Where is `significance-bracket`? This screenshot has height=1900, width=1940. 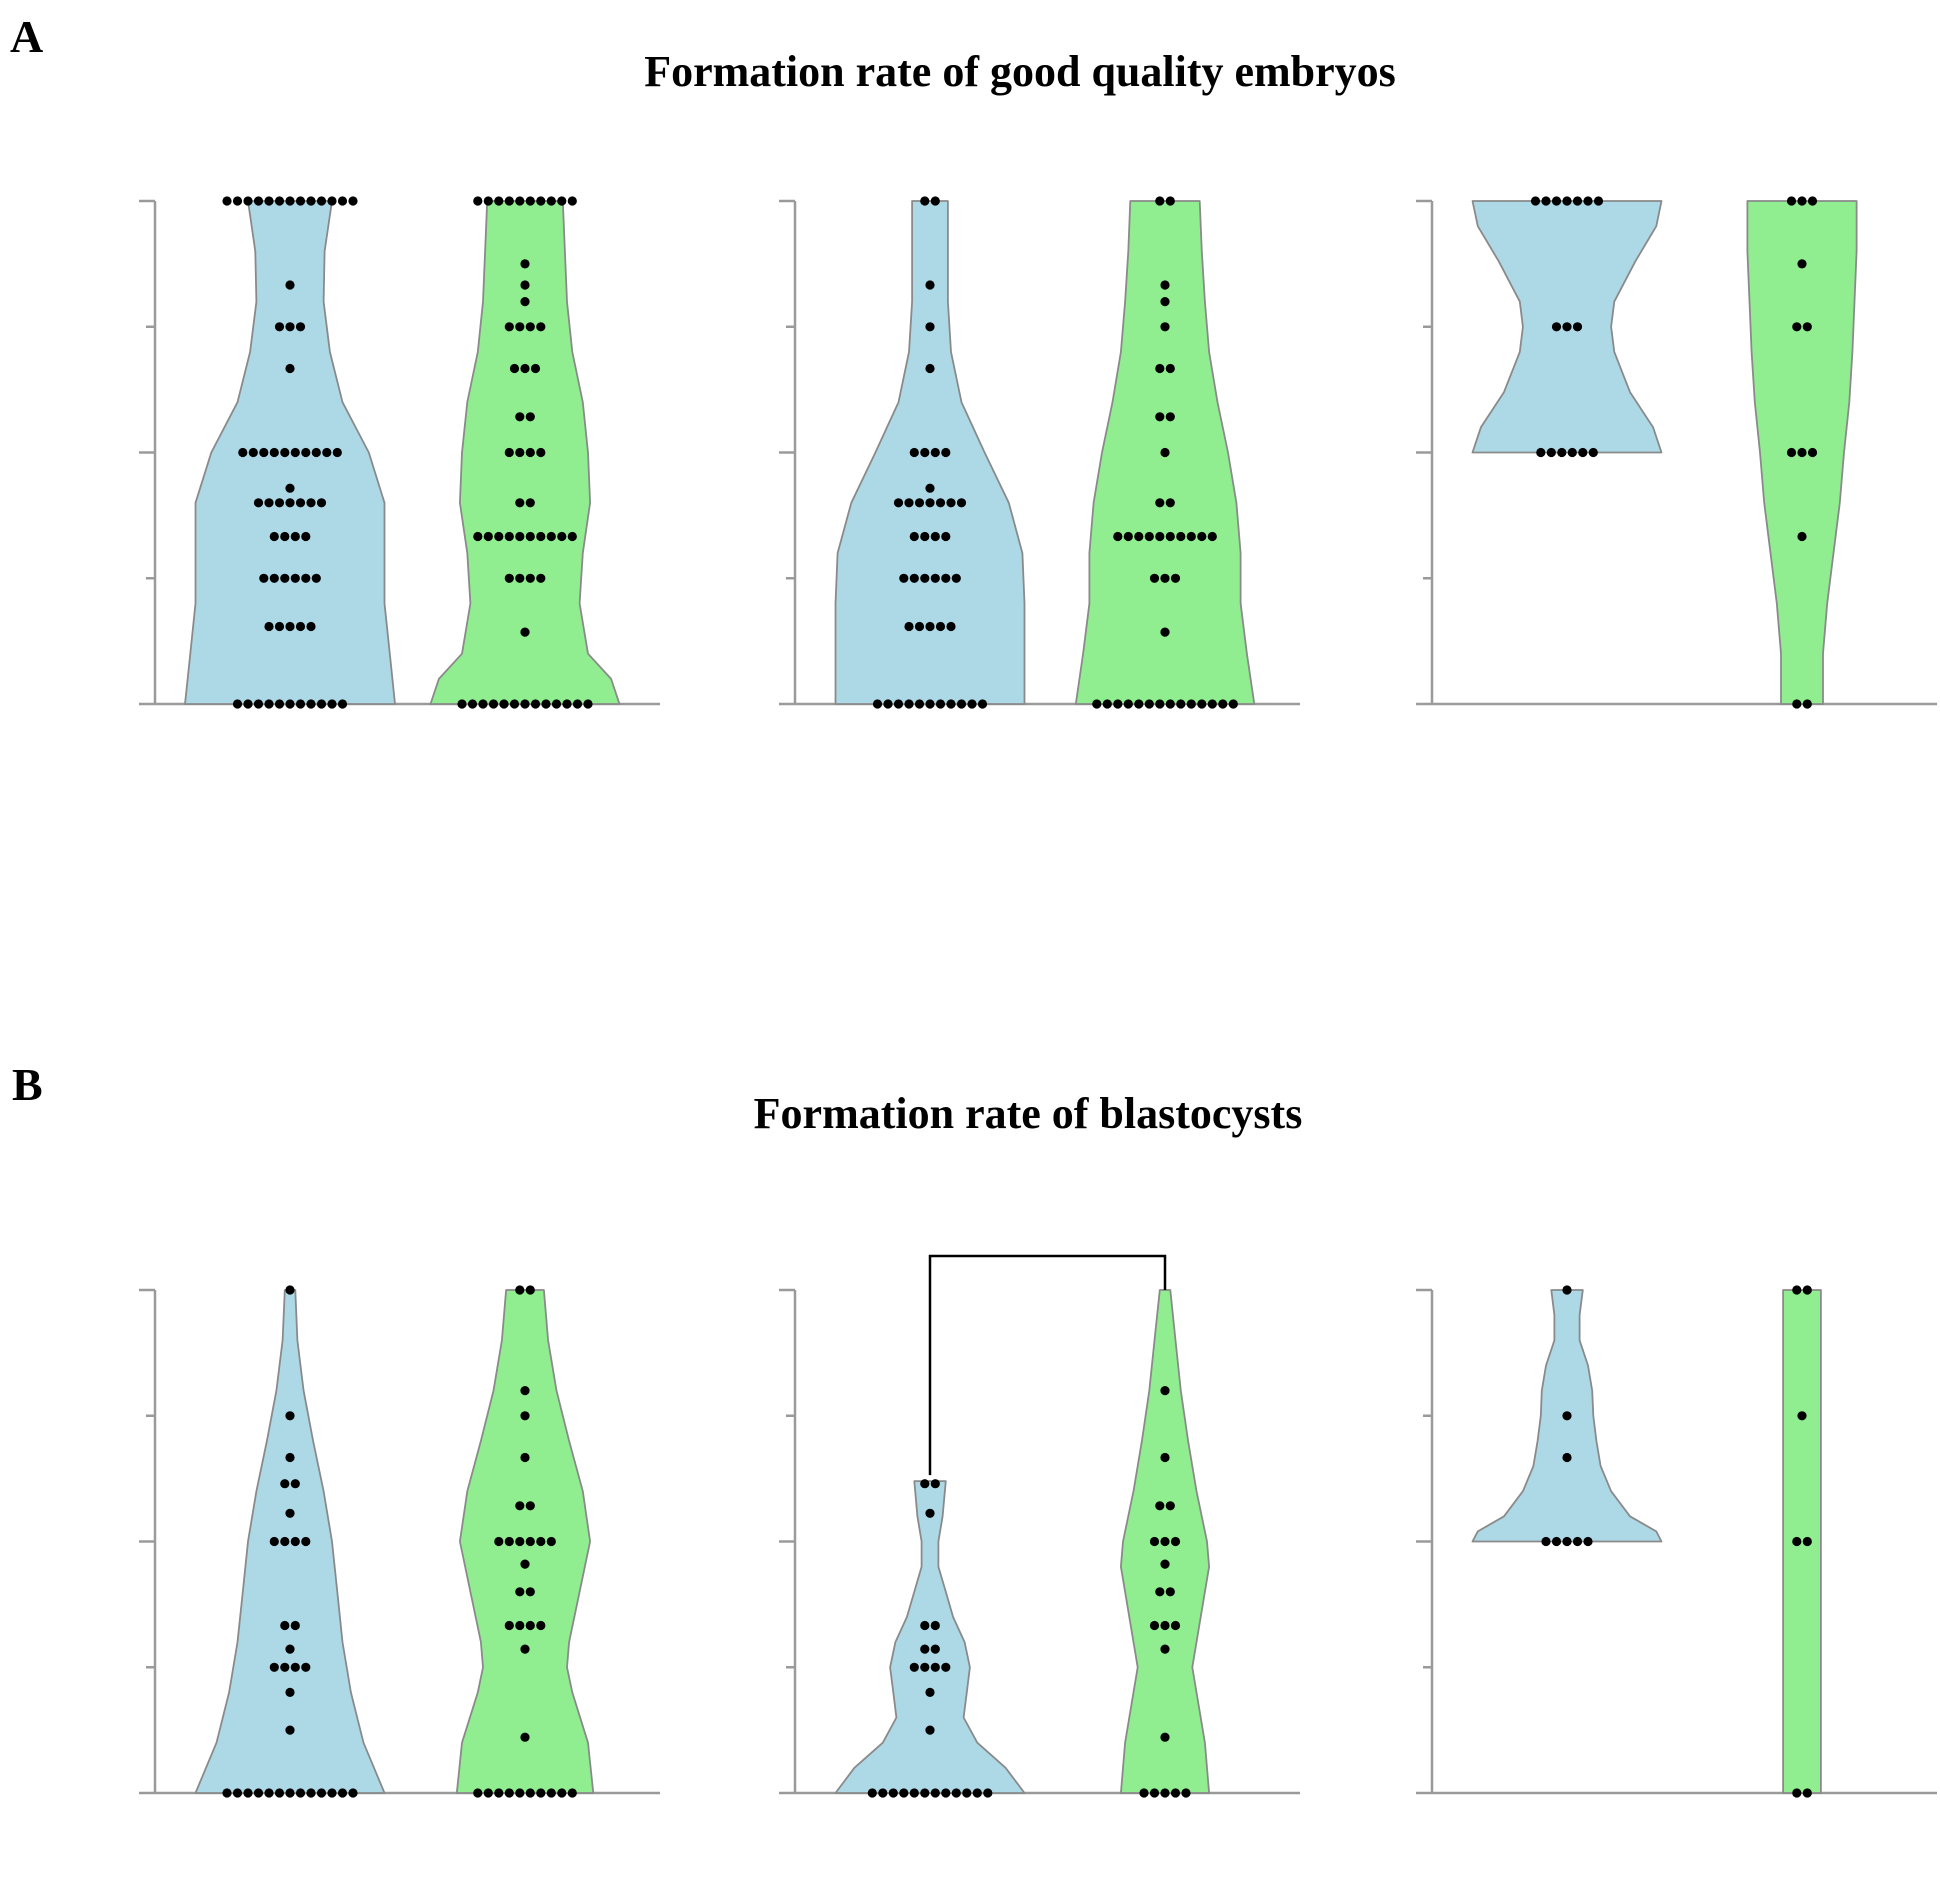 significance-bracket is located at coordinates (1047, 1365).